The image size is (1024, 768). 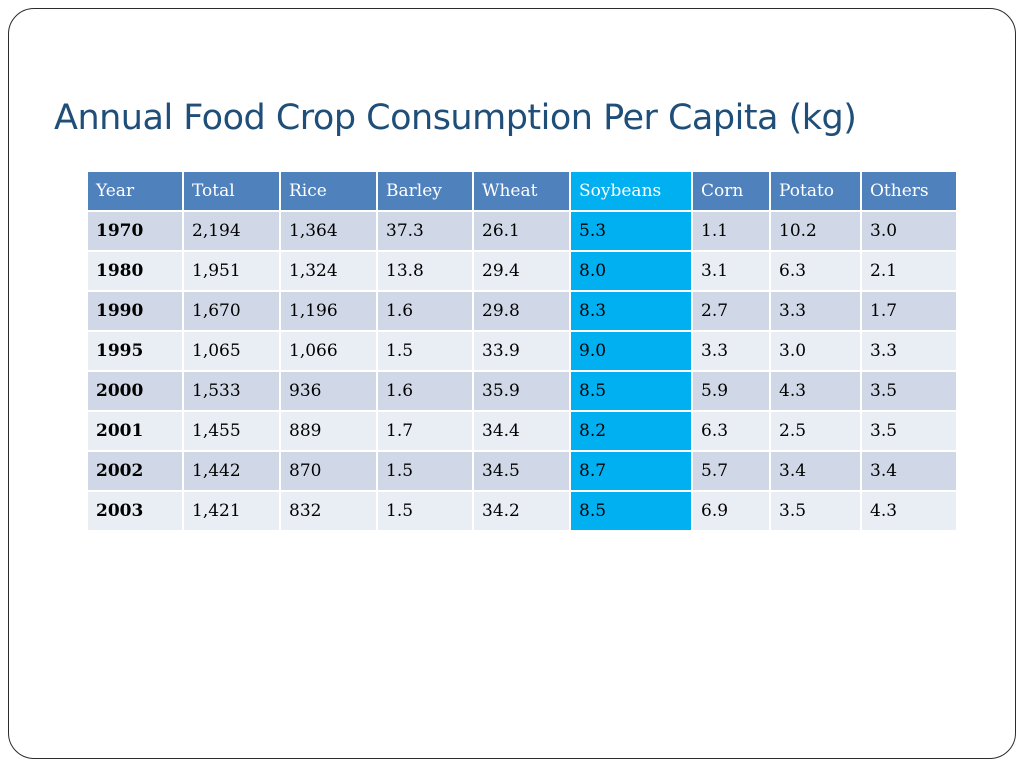 I want to click on cell-corn: 3.1, so click(x=731, y=271).